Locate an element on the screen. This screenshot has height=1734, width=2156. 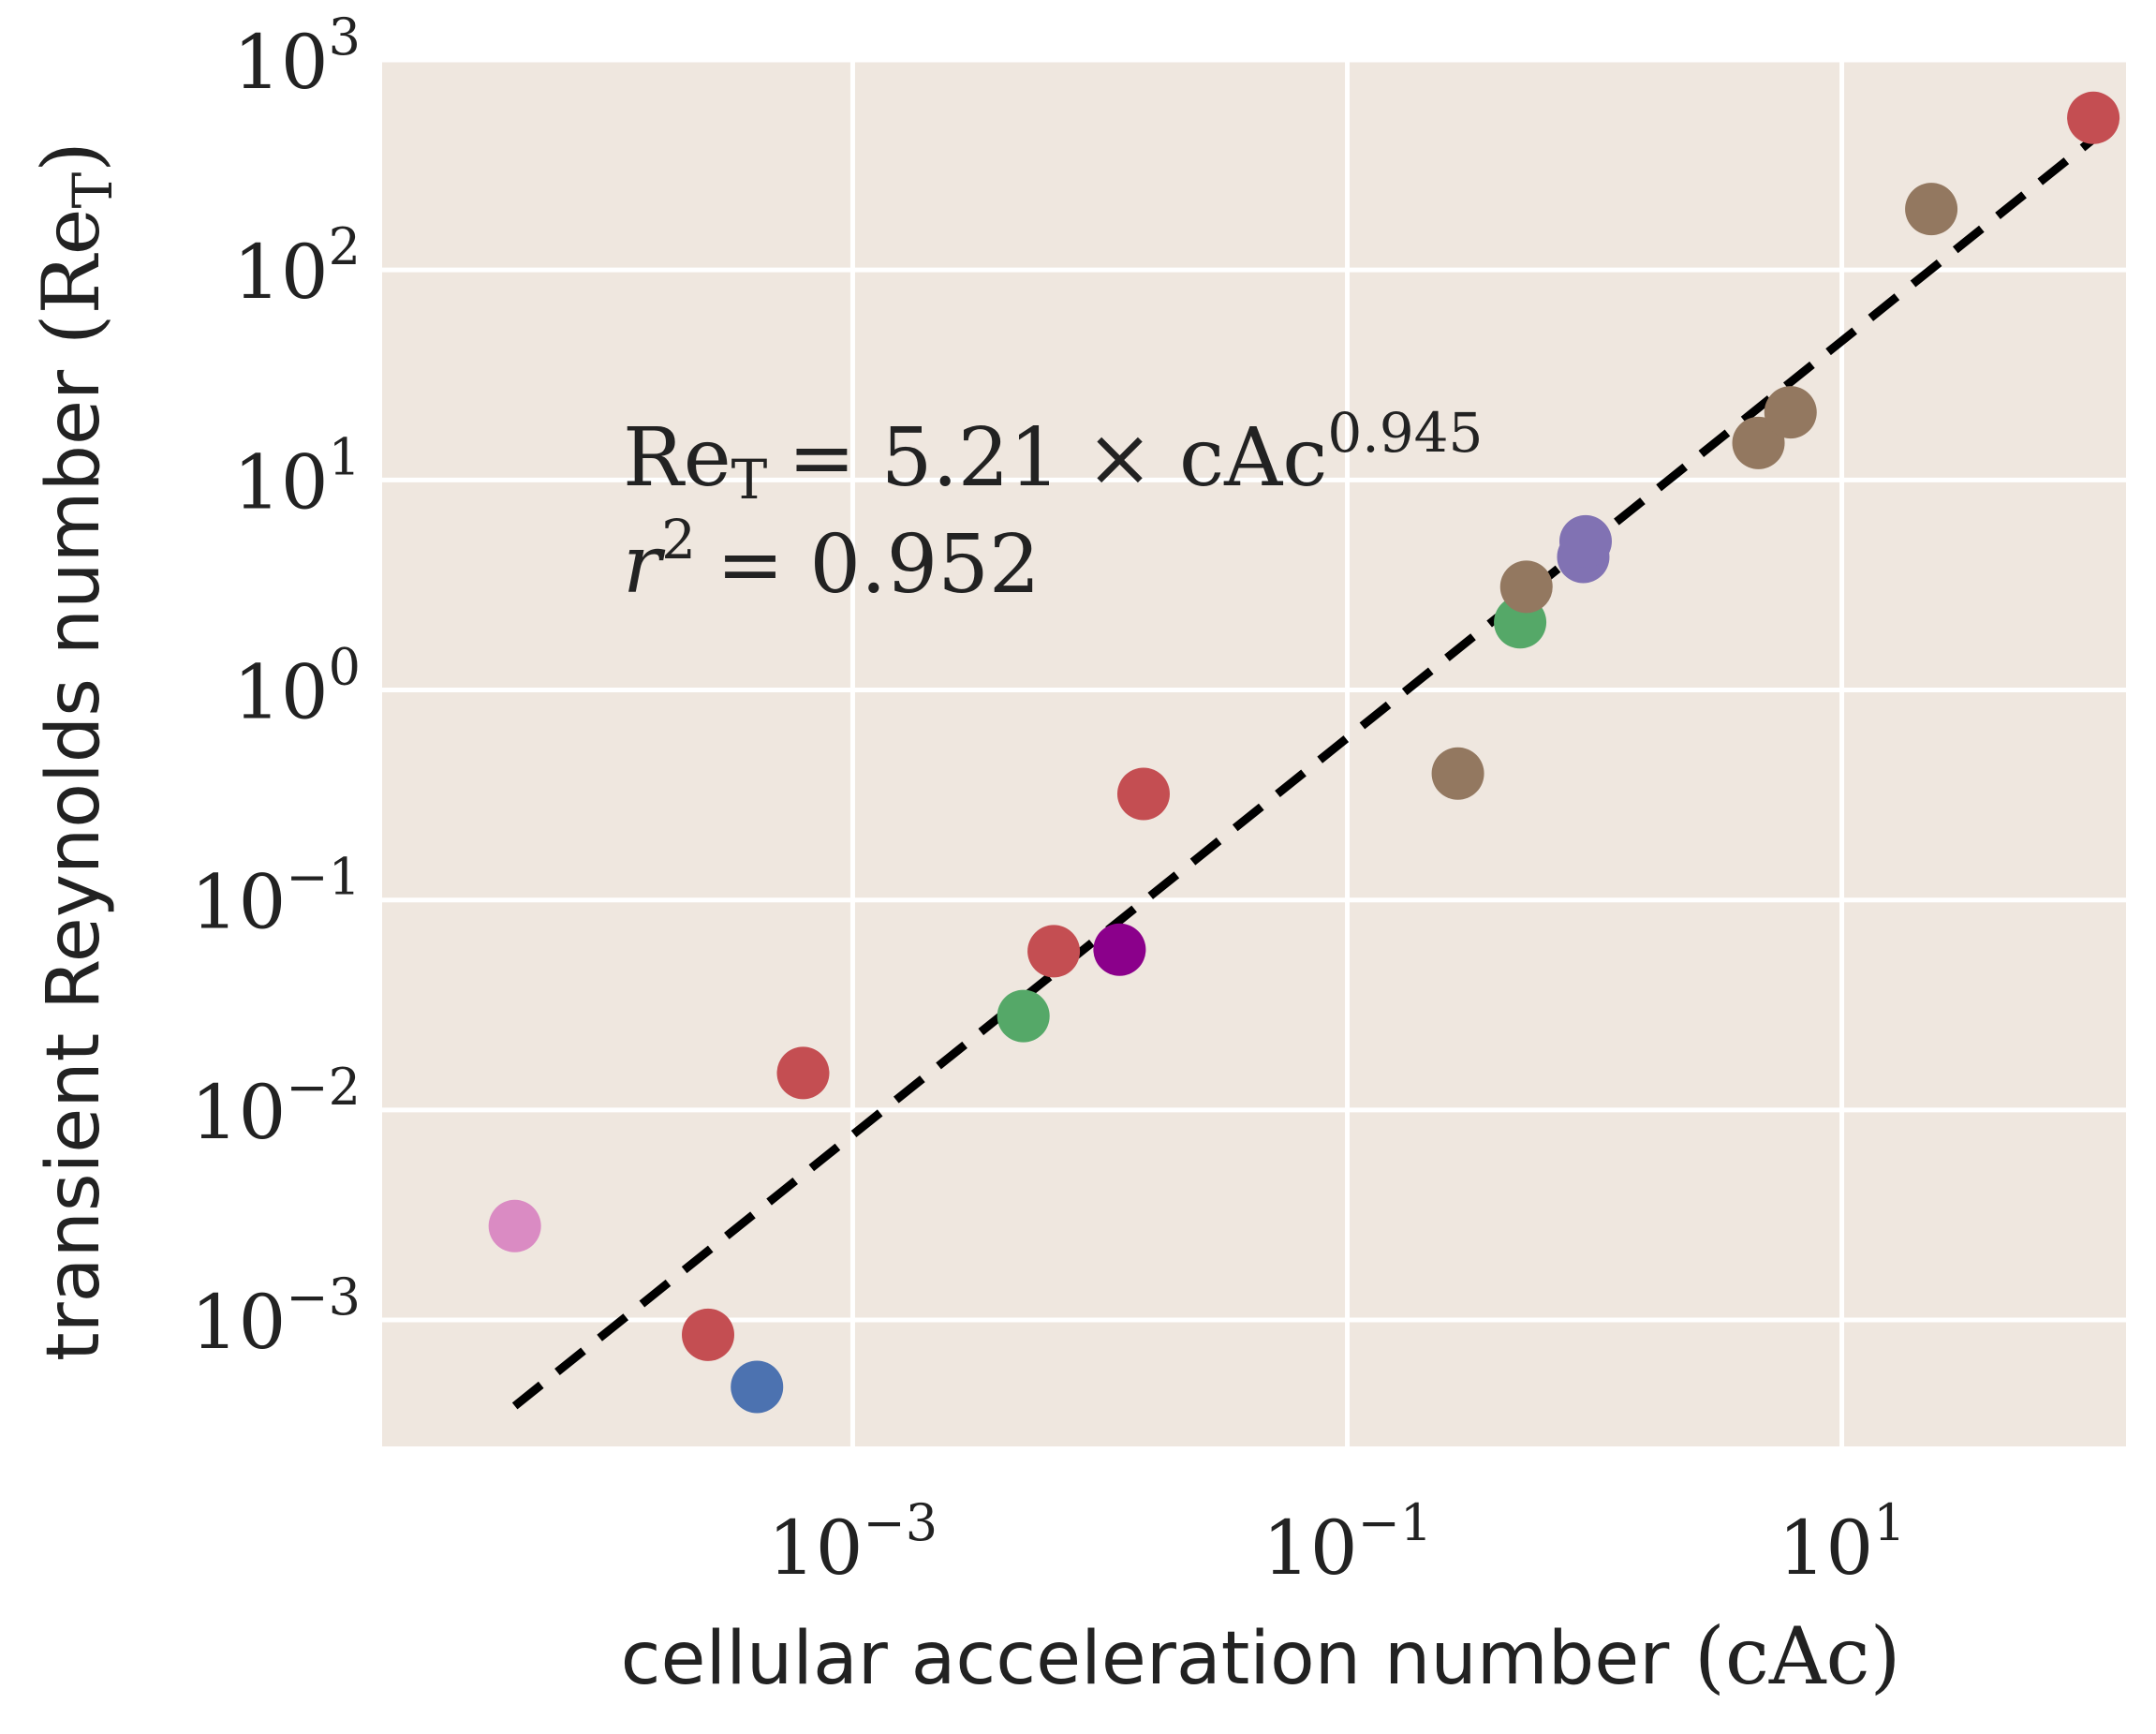
x-axis-label: cellular acceleration number (cAc) is located at coordinates (1261, 1656).